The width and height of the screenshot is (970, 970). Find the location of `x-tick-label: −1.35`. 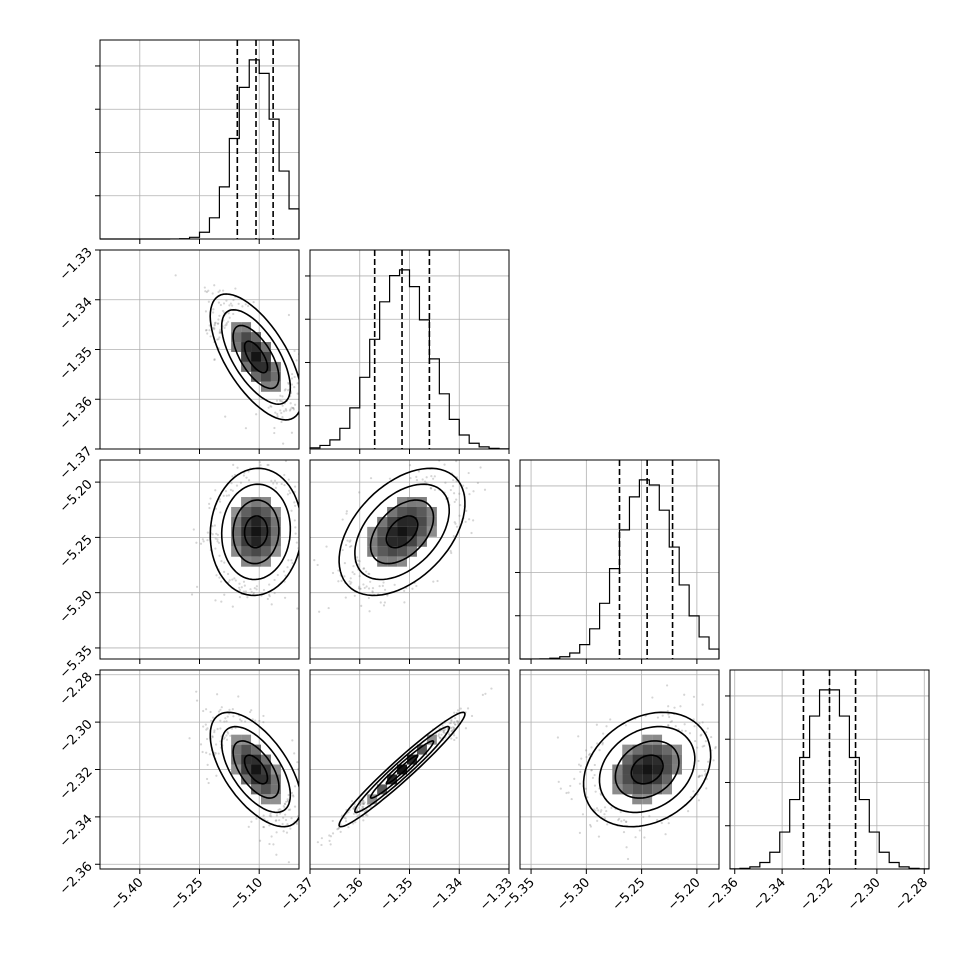

x-tick-label: −1.35 is located at coordinates (397, 894).